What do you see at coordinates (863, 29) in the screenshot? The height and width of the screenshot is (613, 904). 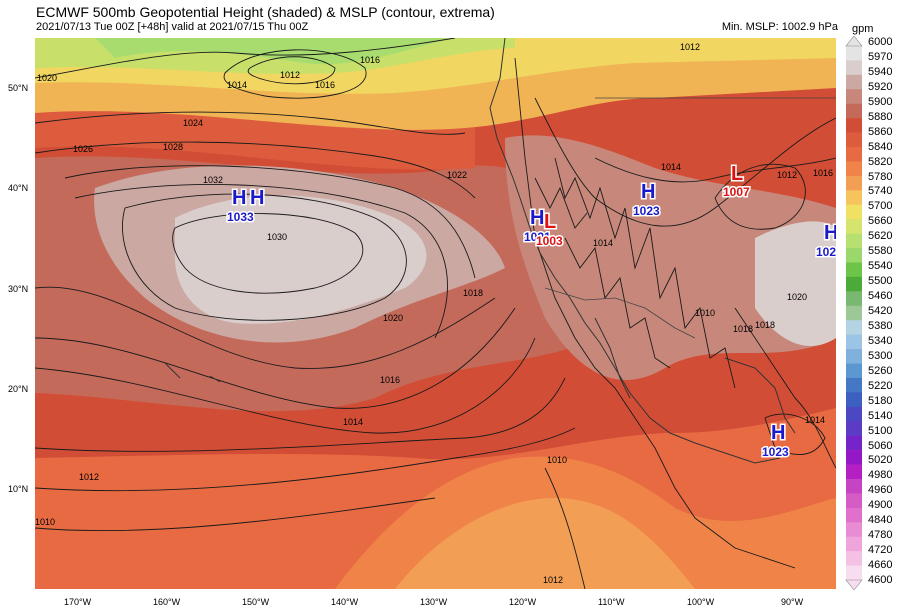 I see `colorbar-unit: gpm` at bounding box center [863, 29].